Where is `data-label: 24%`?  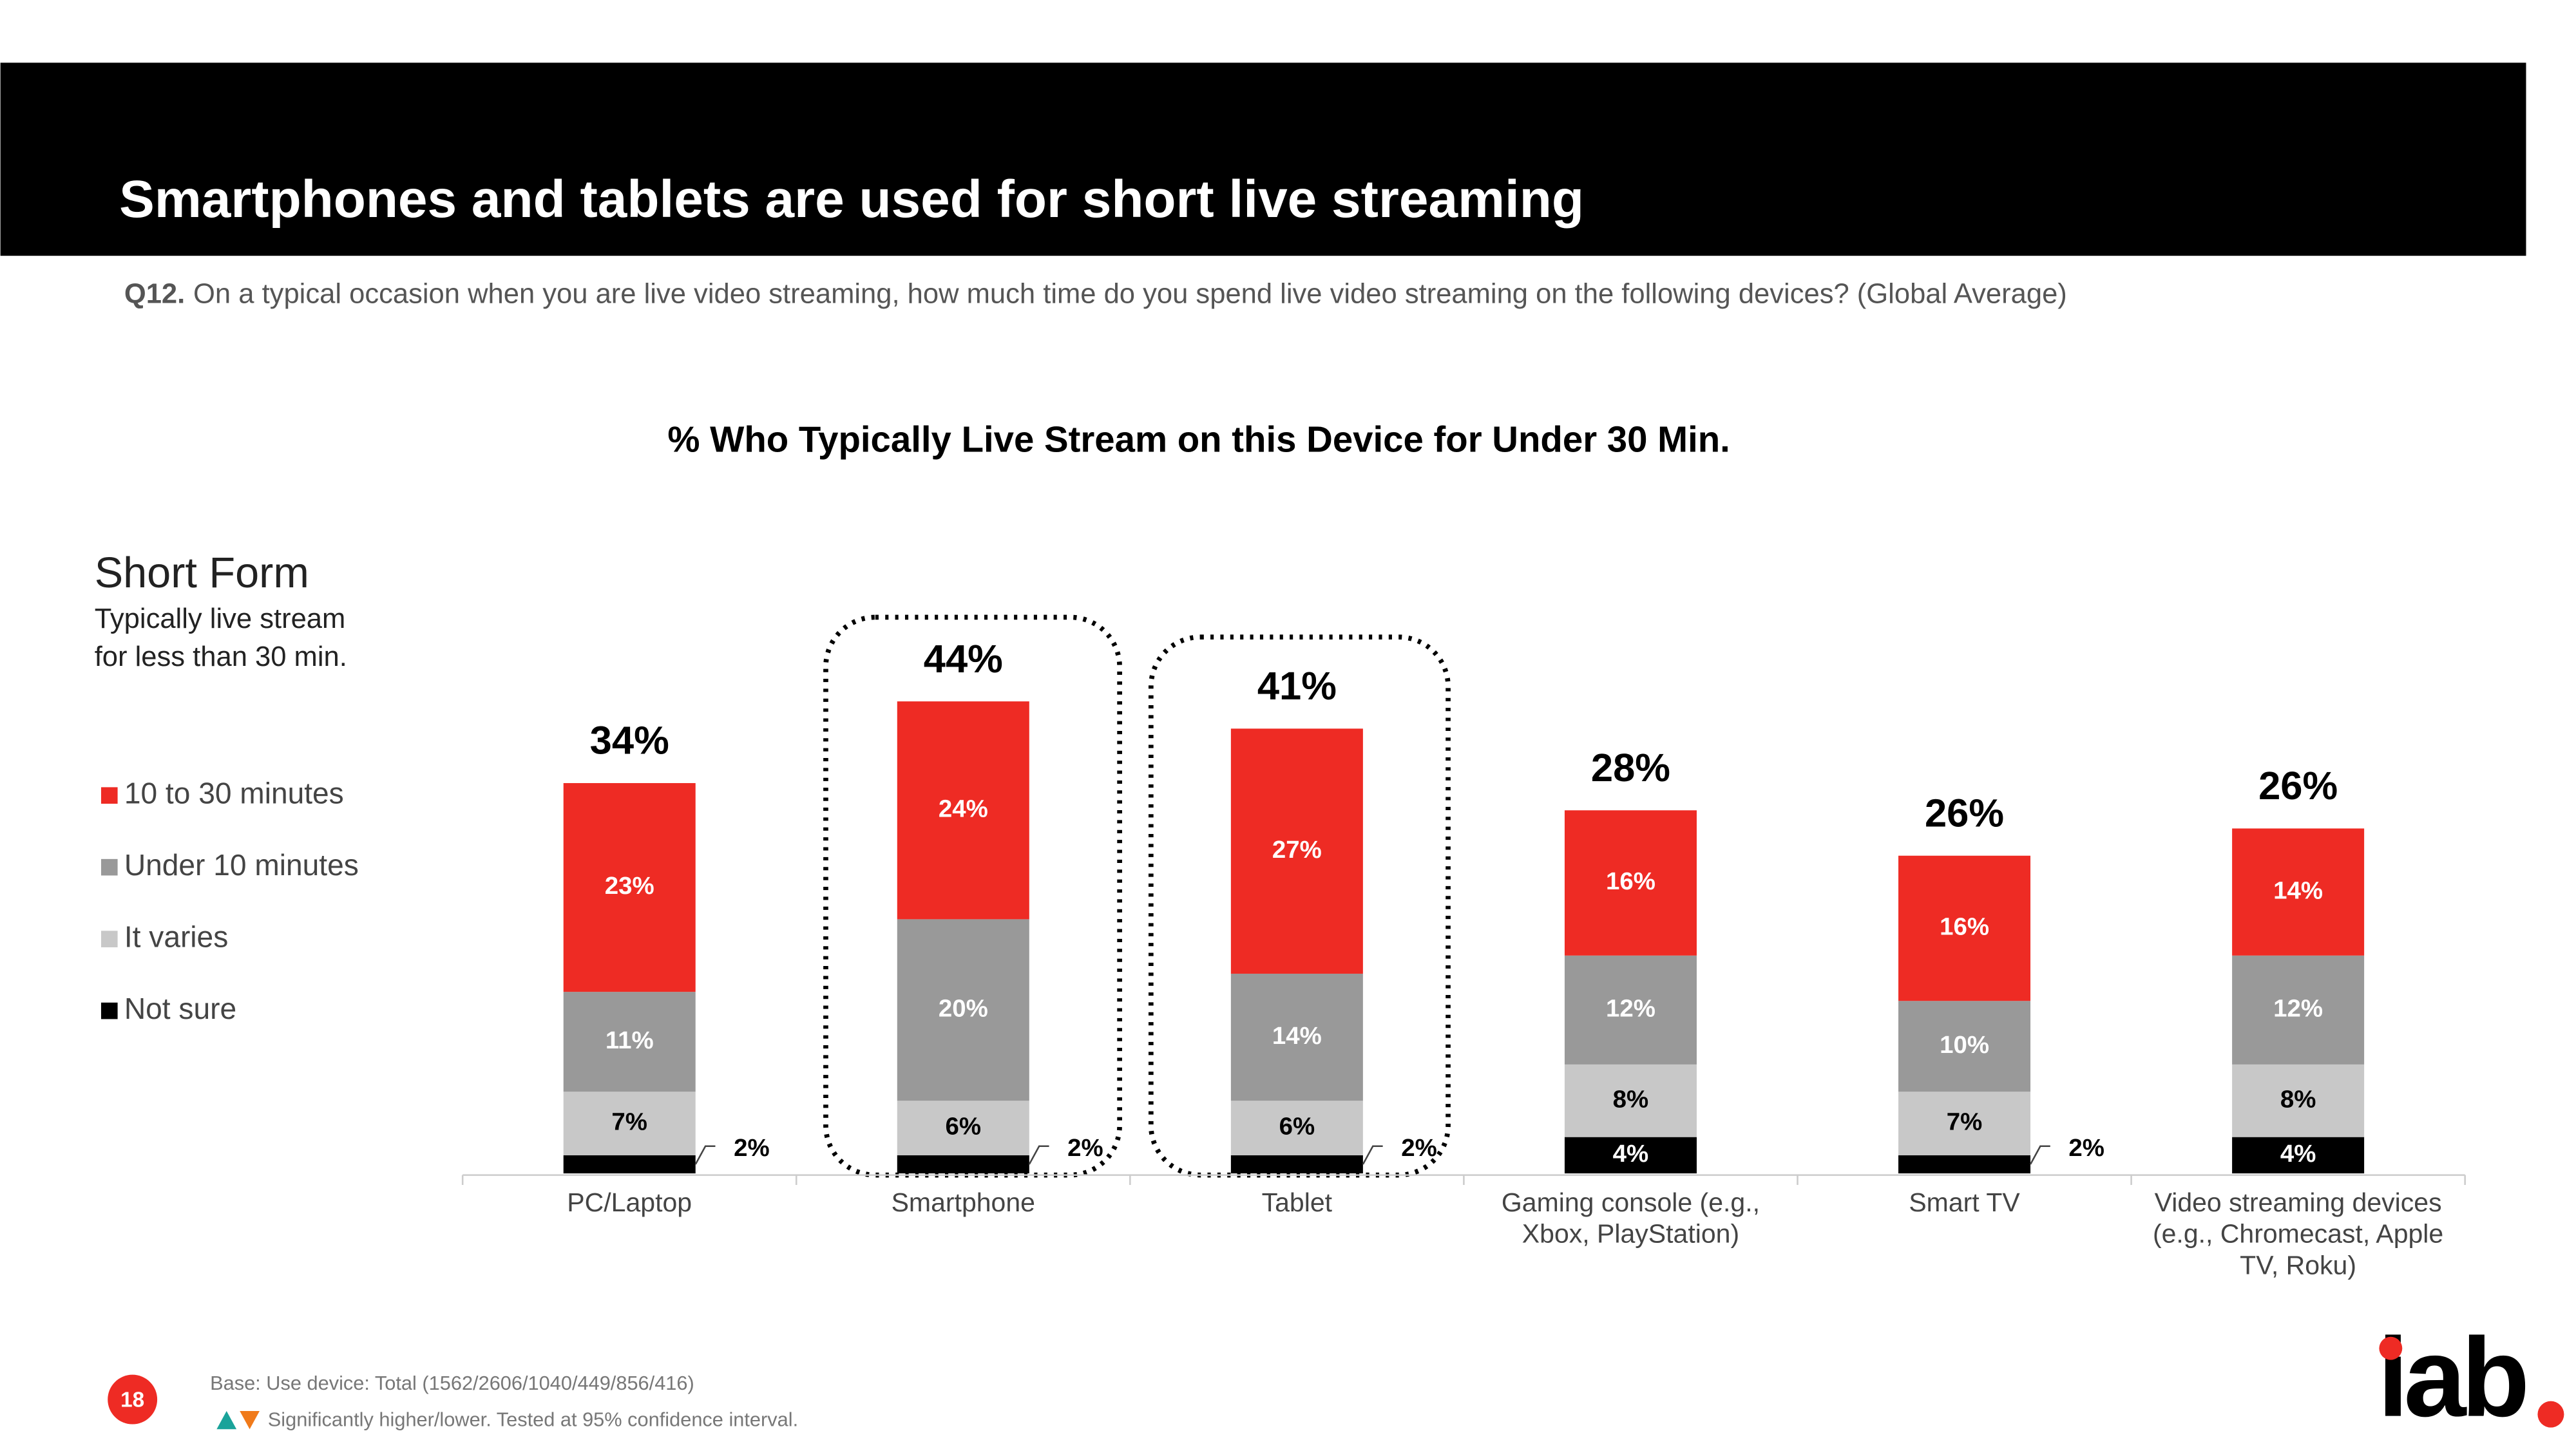 data-label: 24% is located at coordinates (963, 809).